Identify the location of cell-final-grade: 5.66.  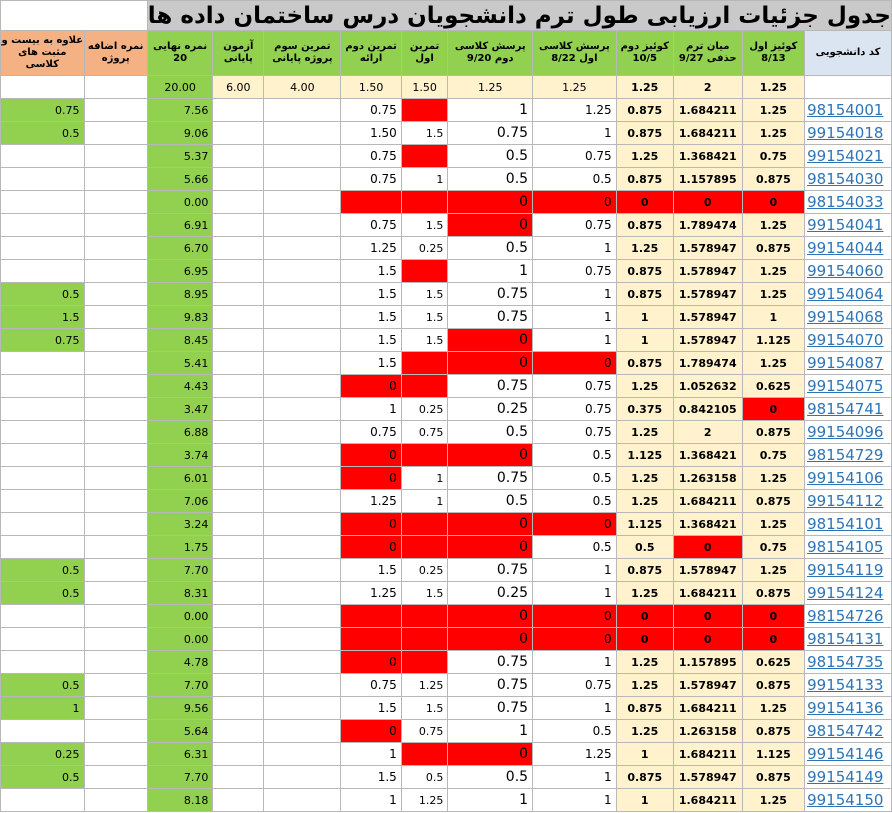
(180, 179).